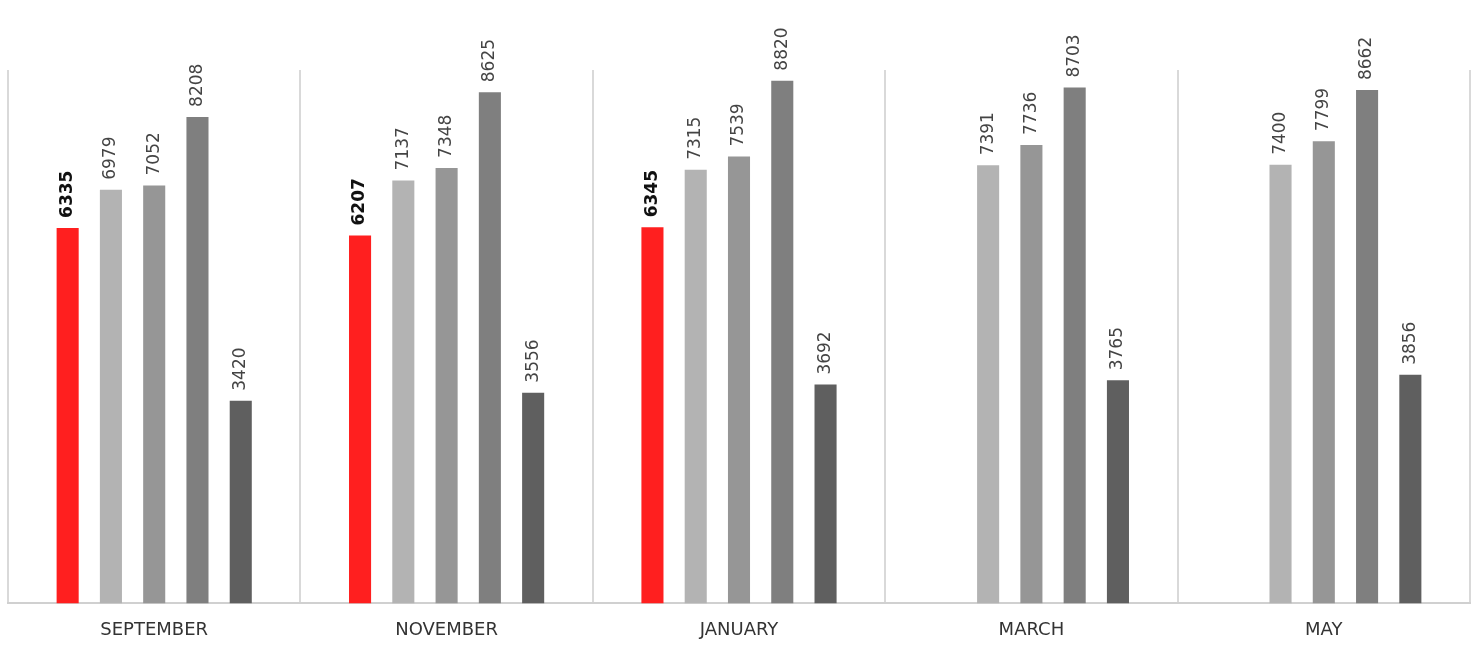  I want to click on x-tick-label: JANUARY, so click(739, 628).